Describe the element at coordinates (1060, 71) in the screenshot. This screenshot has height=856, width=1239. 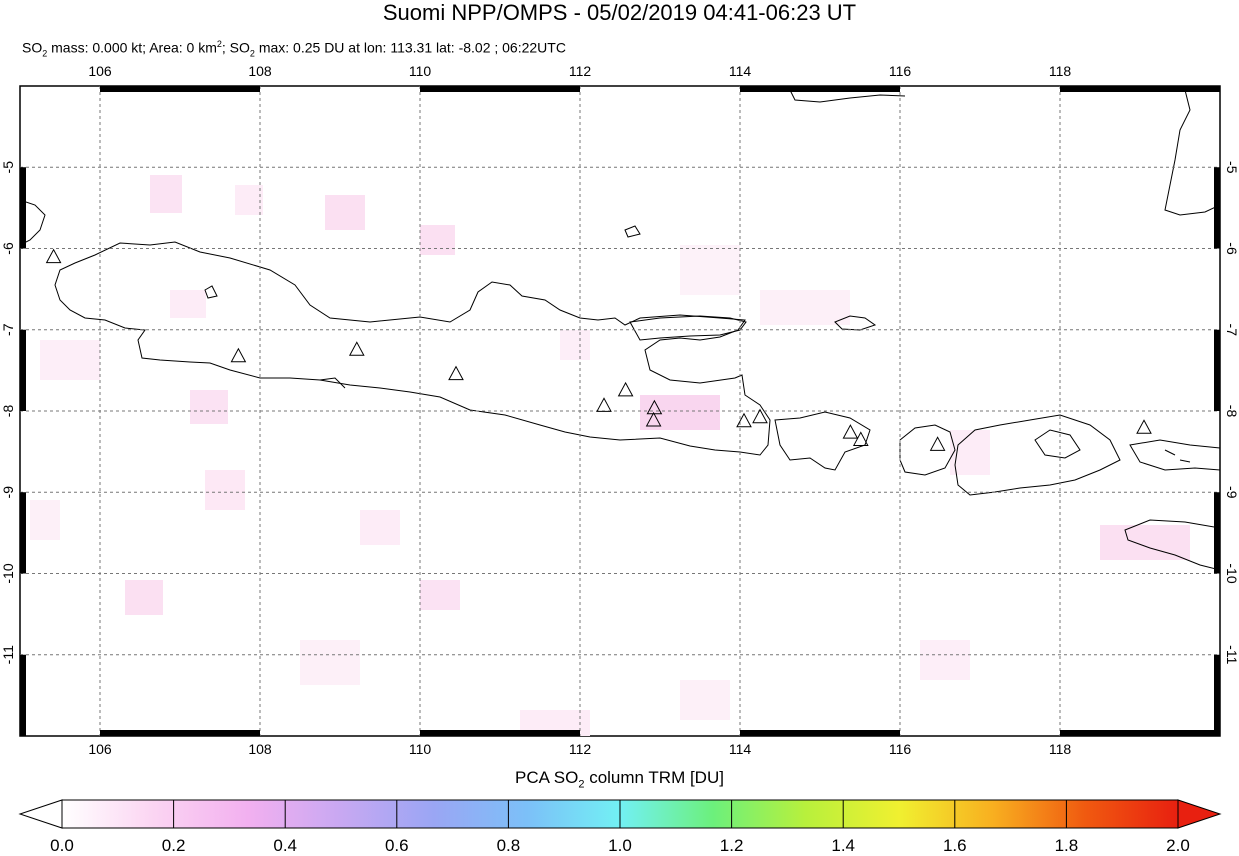
I see `lon-label-top: 118` at that location.